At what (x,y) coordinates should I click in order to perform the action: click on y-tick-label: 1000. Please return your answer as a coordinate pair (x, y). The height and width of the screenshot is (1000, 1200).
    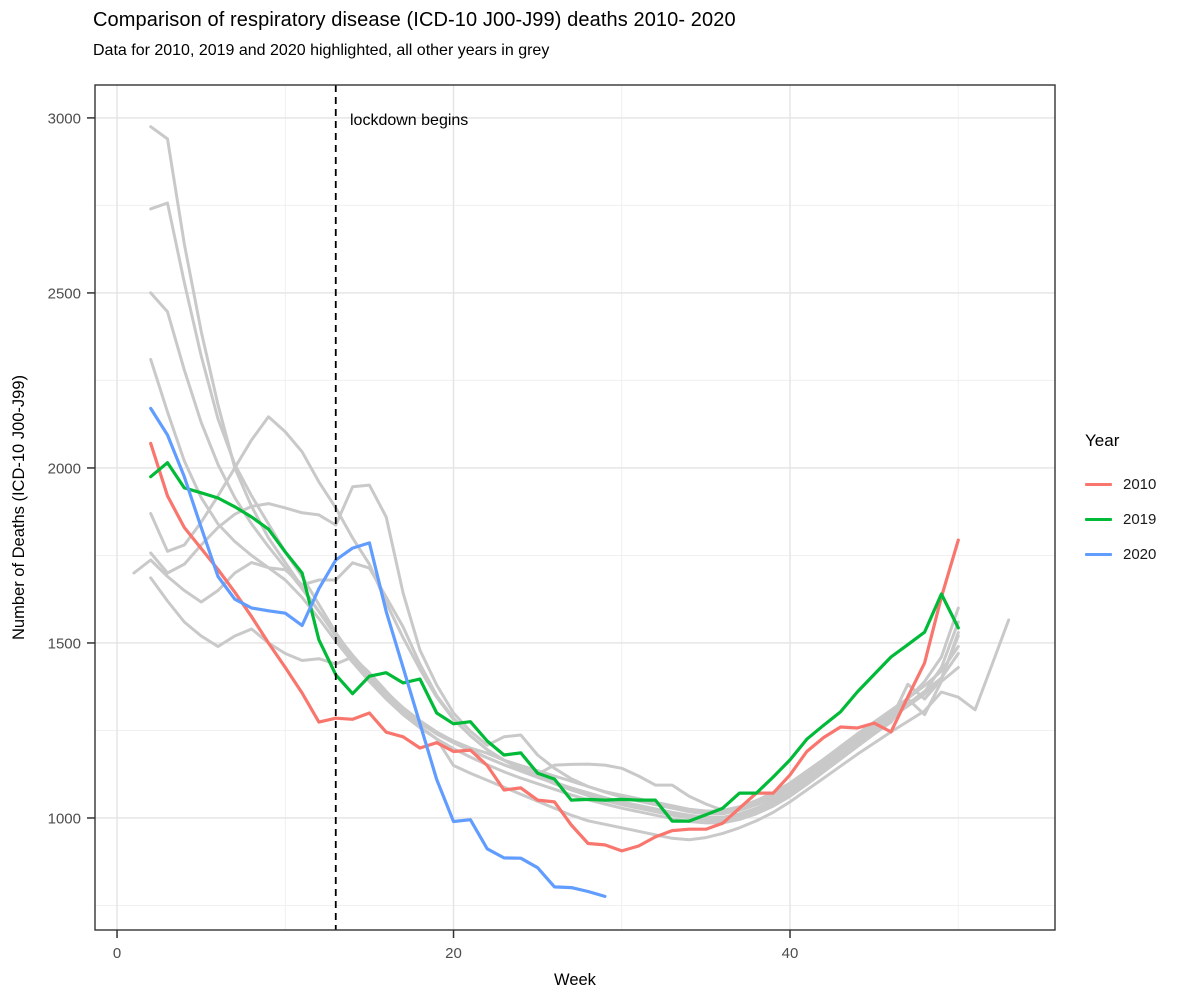
    Looking at the image, I should click on (64, 818).